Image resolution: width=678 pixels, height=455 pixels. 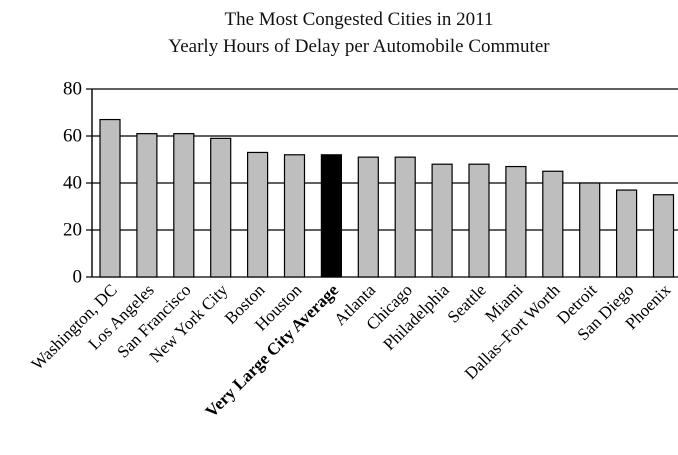 What do you see at coordinates (467, 303) in the screenshot?
I see `category-label: Seattle` at bounding box center [467, 303].